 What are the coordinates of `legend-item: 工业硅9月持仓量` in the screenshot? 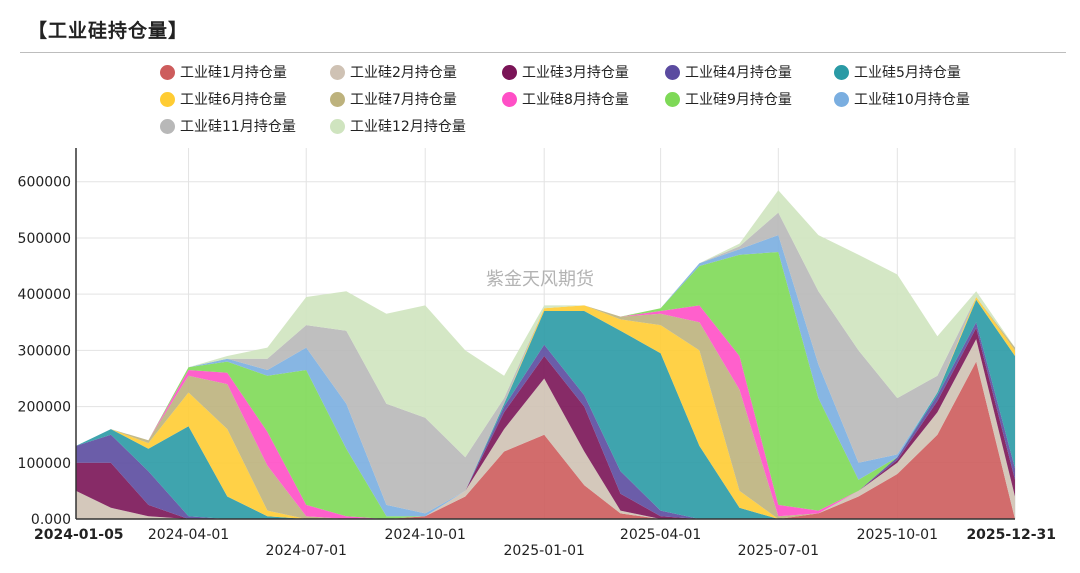 It's located at (728, 99).